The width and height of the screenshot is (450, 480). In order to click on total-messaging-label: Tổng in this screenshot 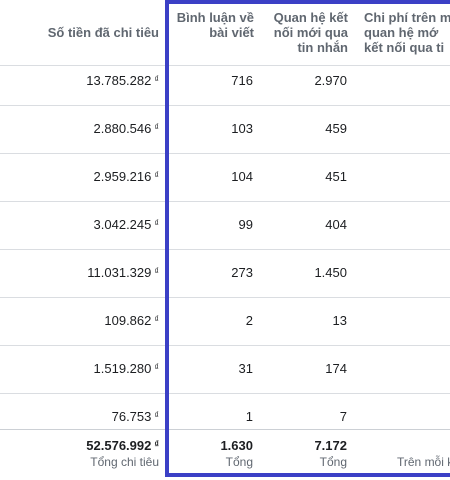, I will do `click(333, 462)`.